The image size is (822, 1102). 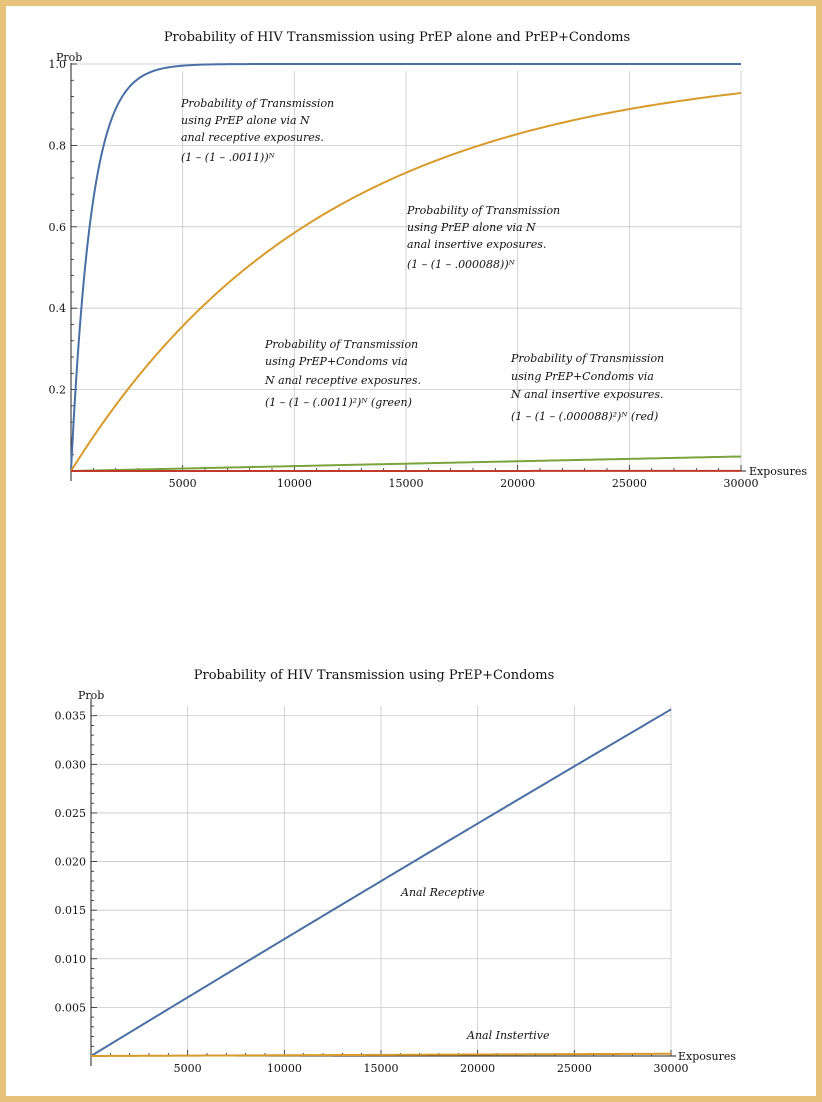 I want to click on y-tick-label: 1.0, so click(x=58, y=64).